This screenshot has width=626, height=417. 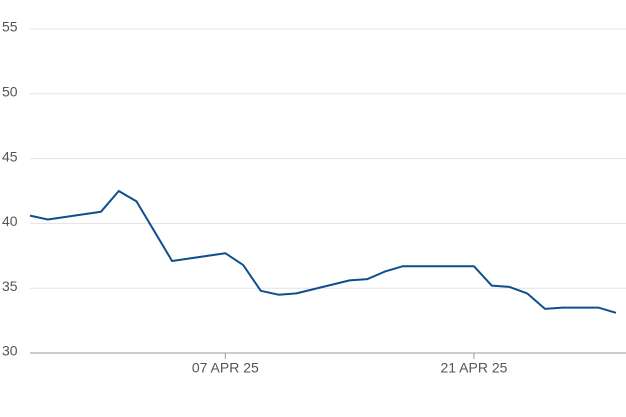 I want to click on y-tick-label: 40, so click(x=10, y=221).